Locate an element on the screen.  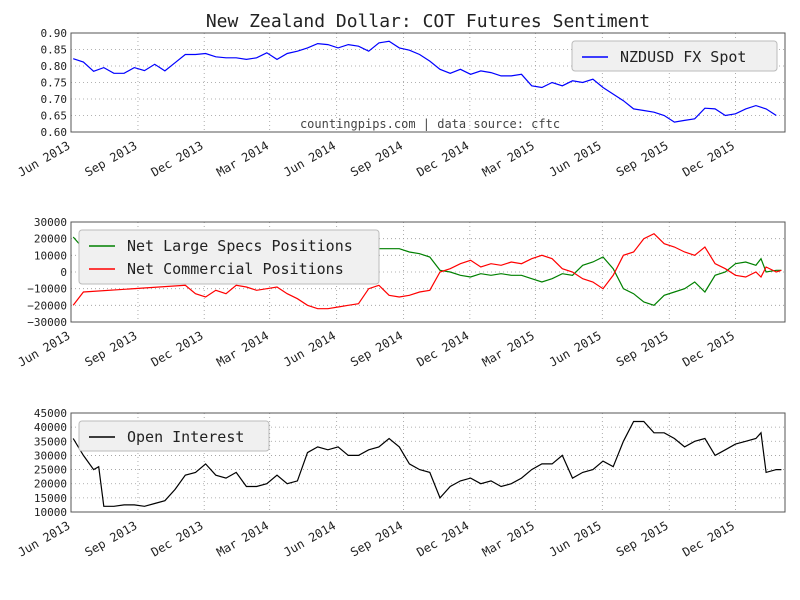
y-tick-label: 25000 is located at coordinates (50, 470).